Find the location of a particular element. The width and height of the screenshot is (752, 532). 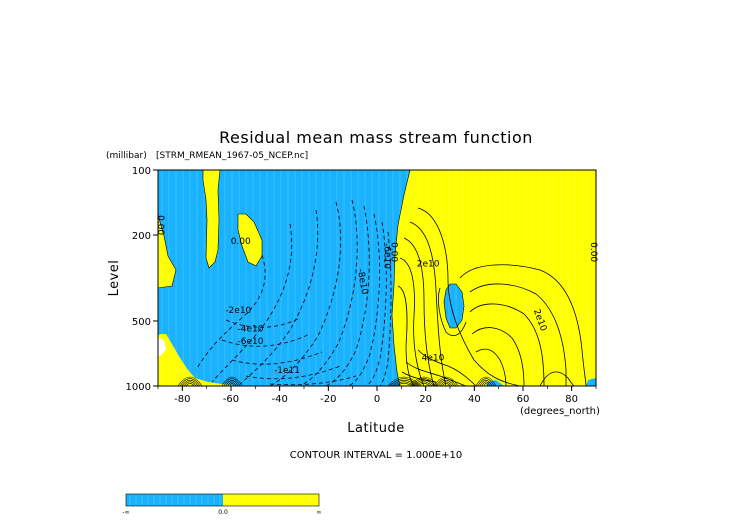

missing-region is located at coordinates (162, 347).